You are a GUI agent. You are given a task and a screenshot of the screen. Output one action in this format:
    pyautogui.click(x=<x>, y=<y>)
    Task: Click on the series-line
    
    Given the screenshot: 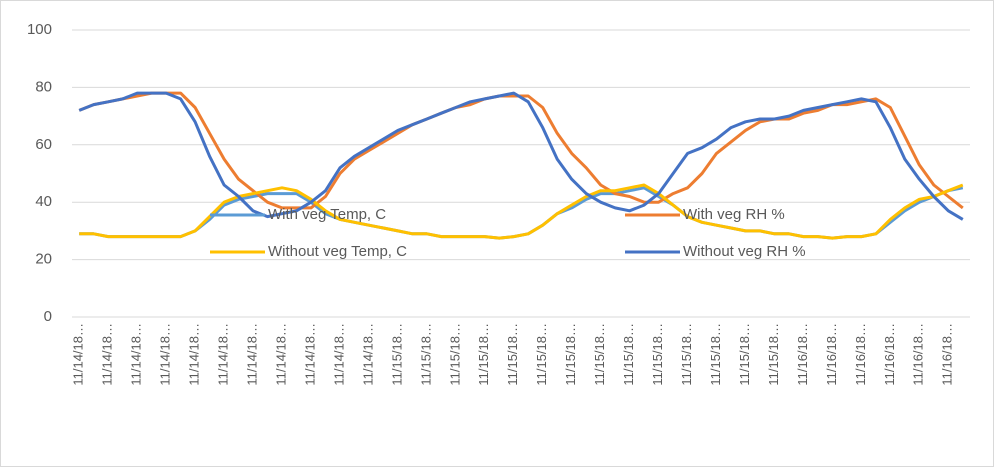 What is the action you would take?
    pyautogui.click(x=521, y=211)
    